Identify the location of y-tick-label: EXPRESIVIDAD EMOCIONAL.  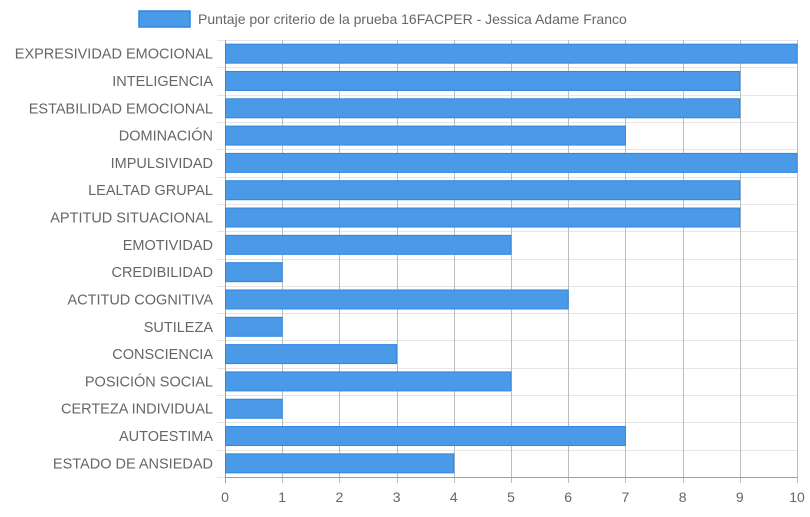
(114, 55).